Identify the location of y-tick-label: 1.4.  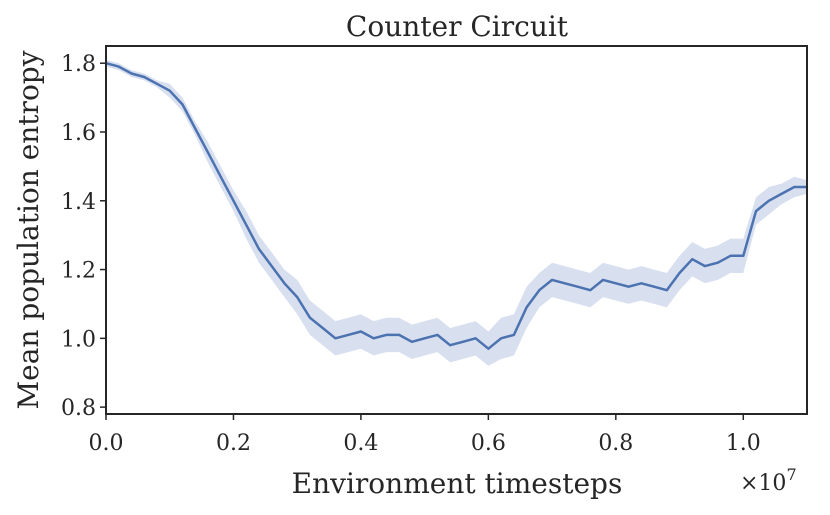
(78, 202).